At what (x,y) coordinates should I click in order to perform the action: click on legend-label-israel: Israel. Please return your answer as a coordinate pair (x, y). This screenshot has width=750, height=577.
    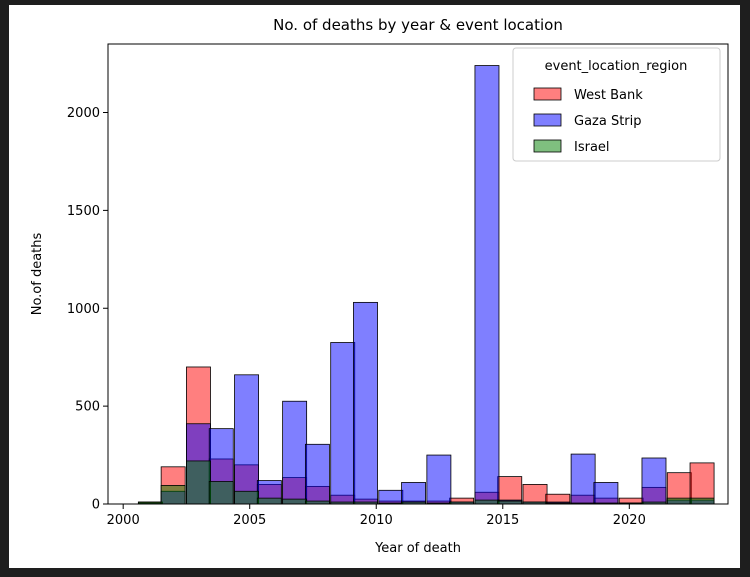
    Looking at the image, I should click on (592, 147).